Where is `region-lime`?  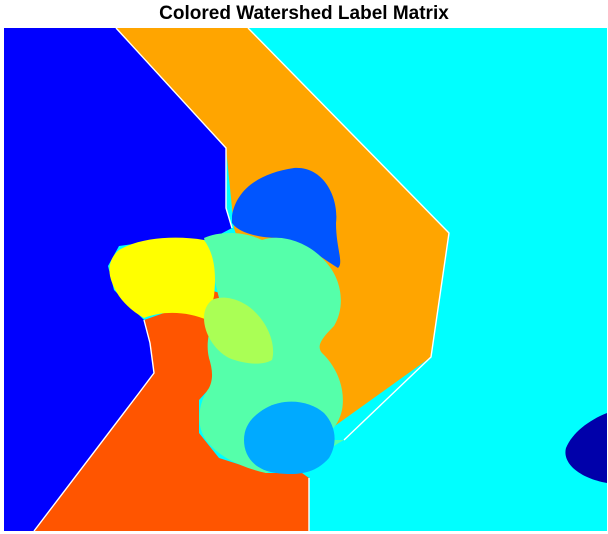
region-lime is located at coordinates (239, 330).